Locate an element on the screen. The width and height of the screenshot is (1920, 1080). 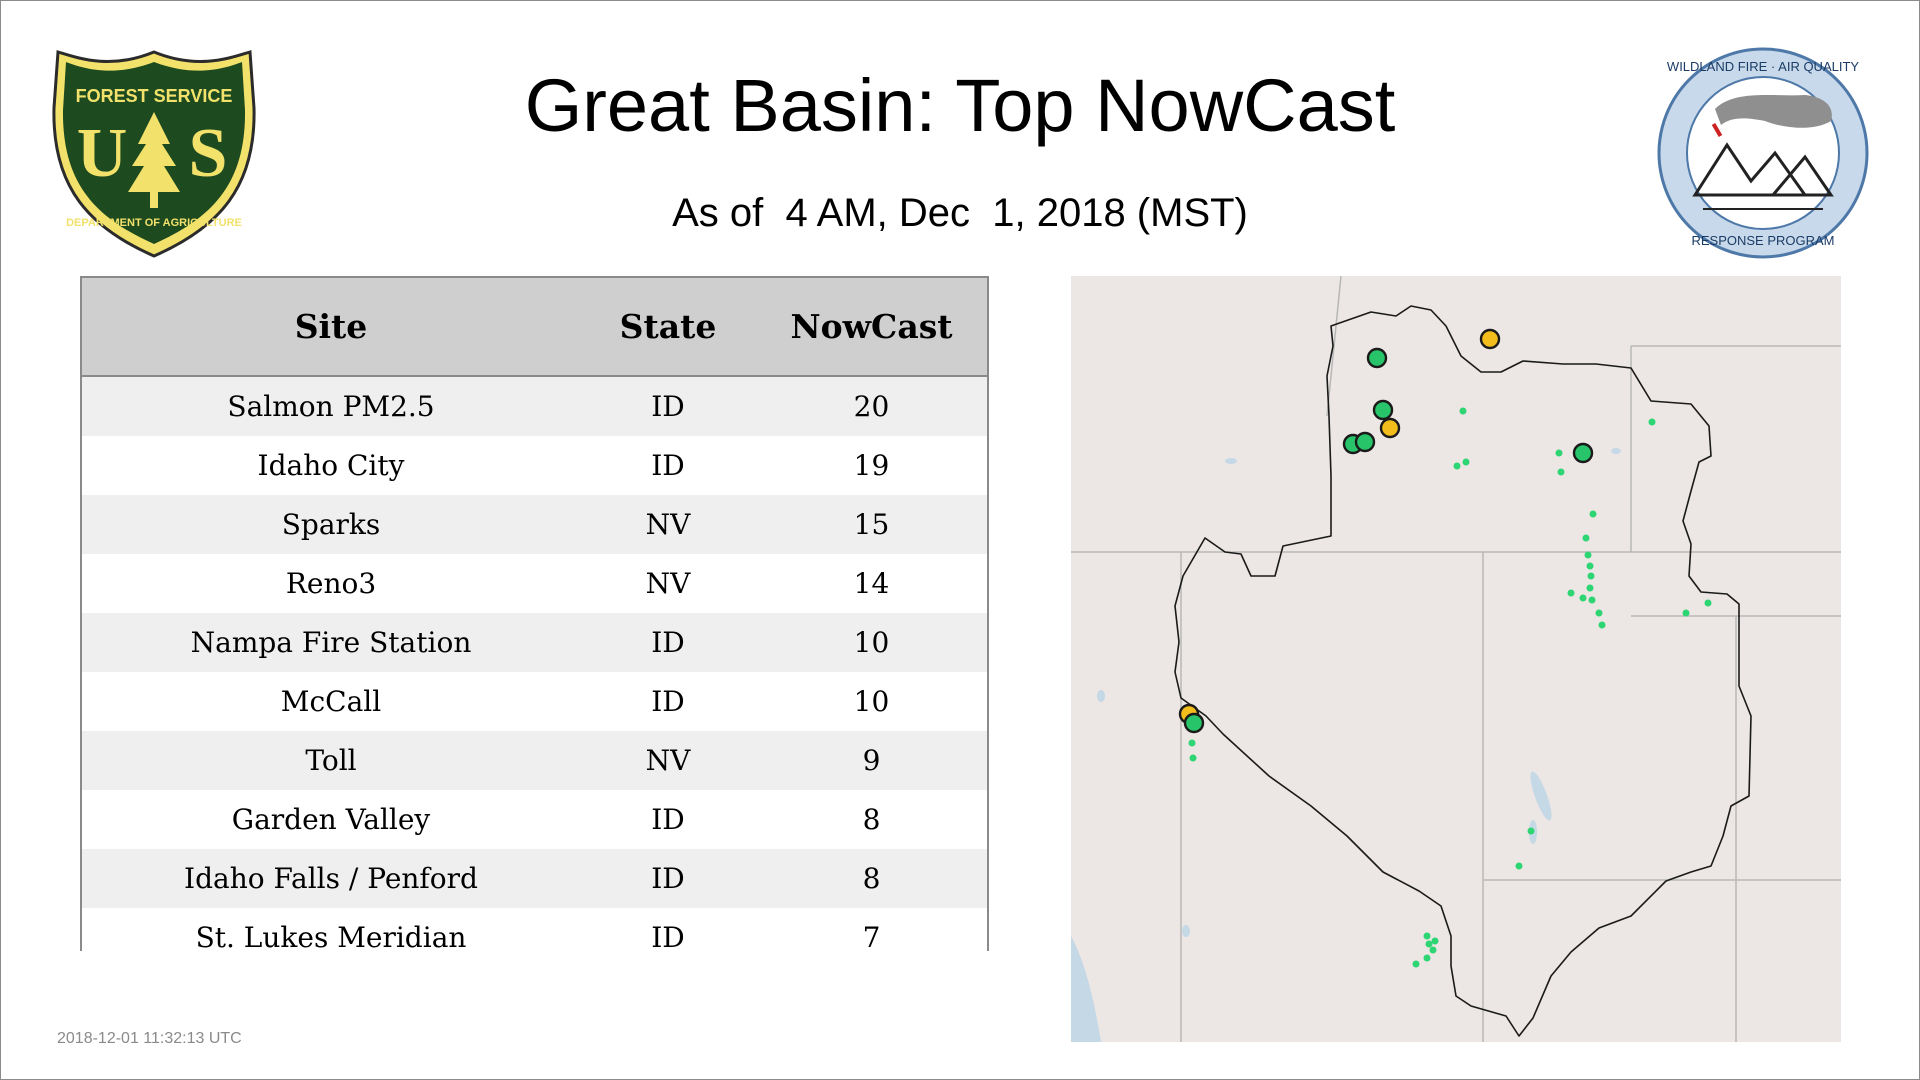
cell-site: McCall is located at coordinates (331, 701).